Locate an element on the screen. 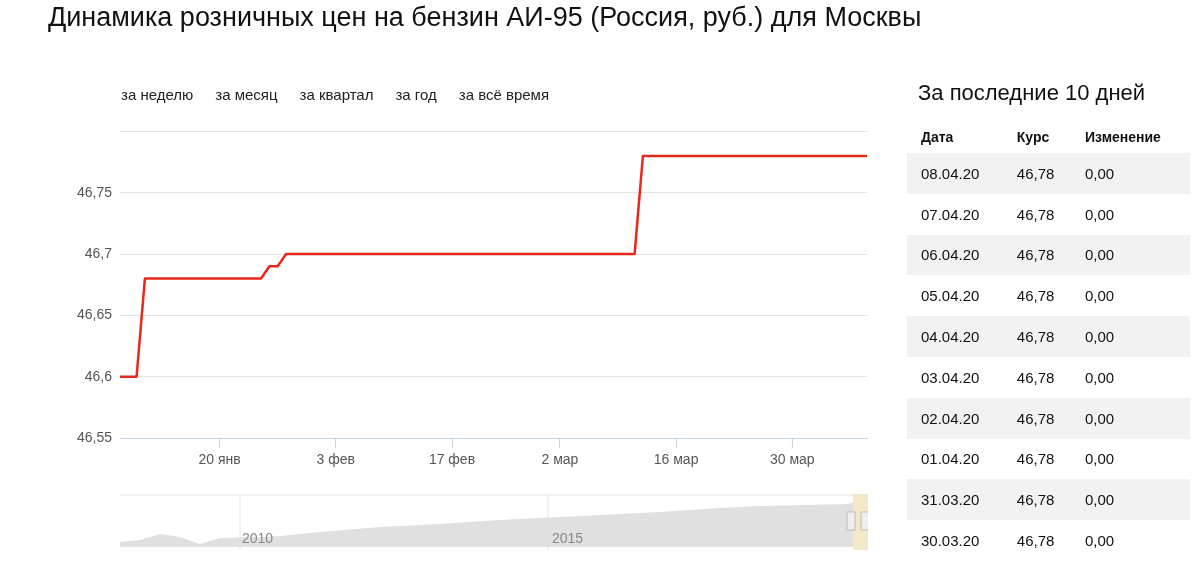 The height and width of the screenshot is (570, 1200). x-tick-label: 3 фев is located at coordinates (336, 459).